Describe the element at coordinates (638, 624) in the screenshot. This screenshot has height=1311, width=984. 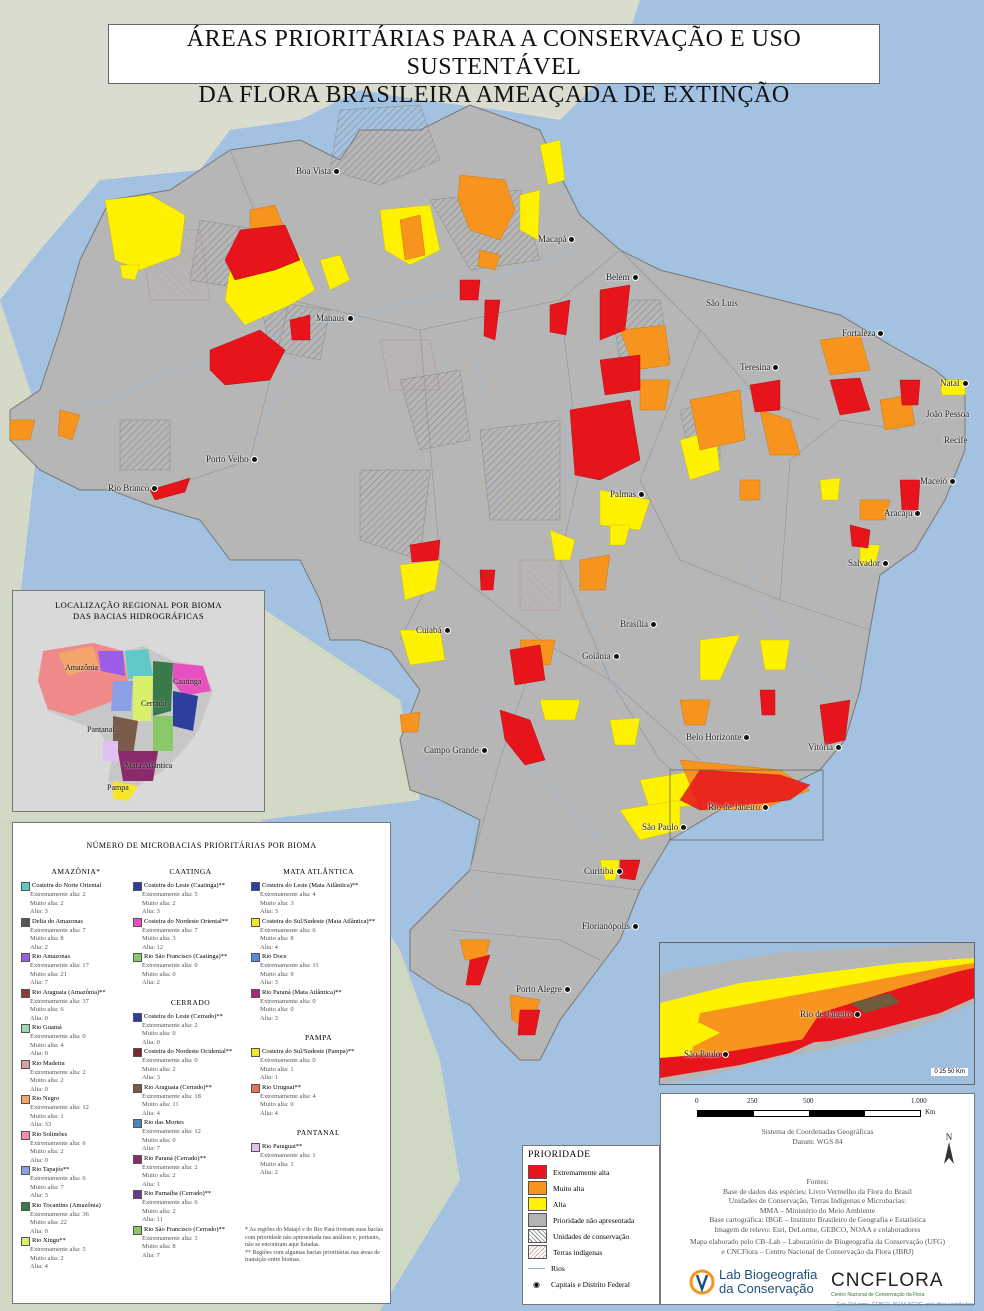
I see `city-label: Brasília` at that location.